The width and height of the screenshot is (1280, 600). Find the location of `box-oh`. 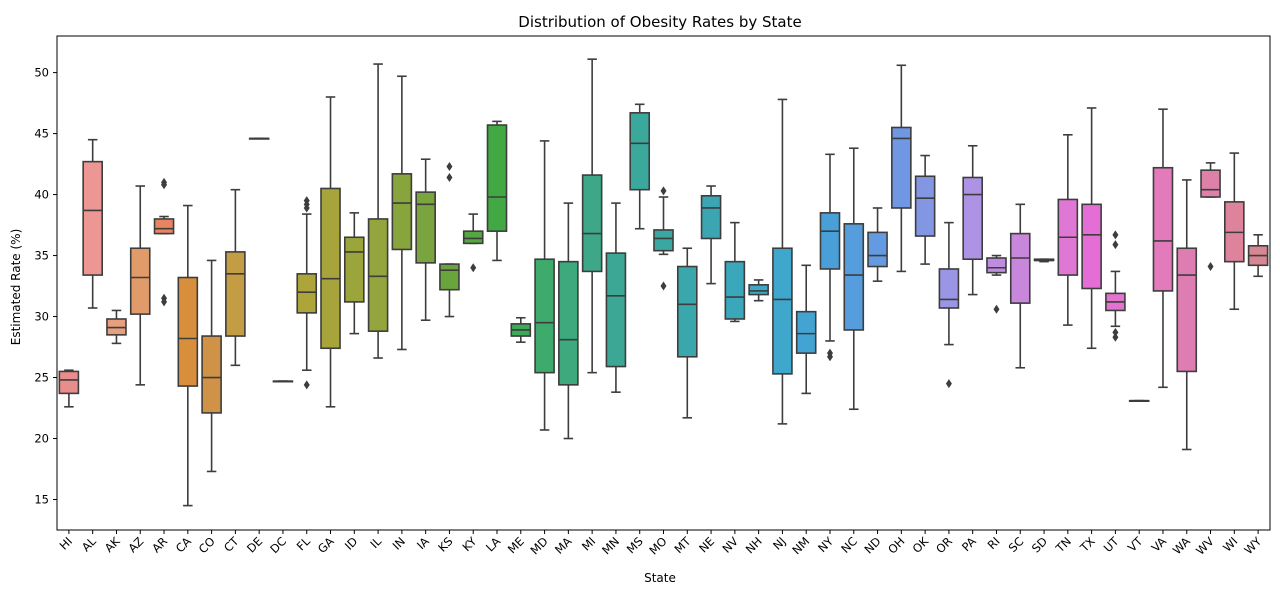

box-oh is located at coordinates (901, 168).